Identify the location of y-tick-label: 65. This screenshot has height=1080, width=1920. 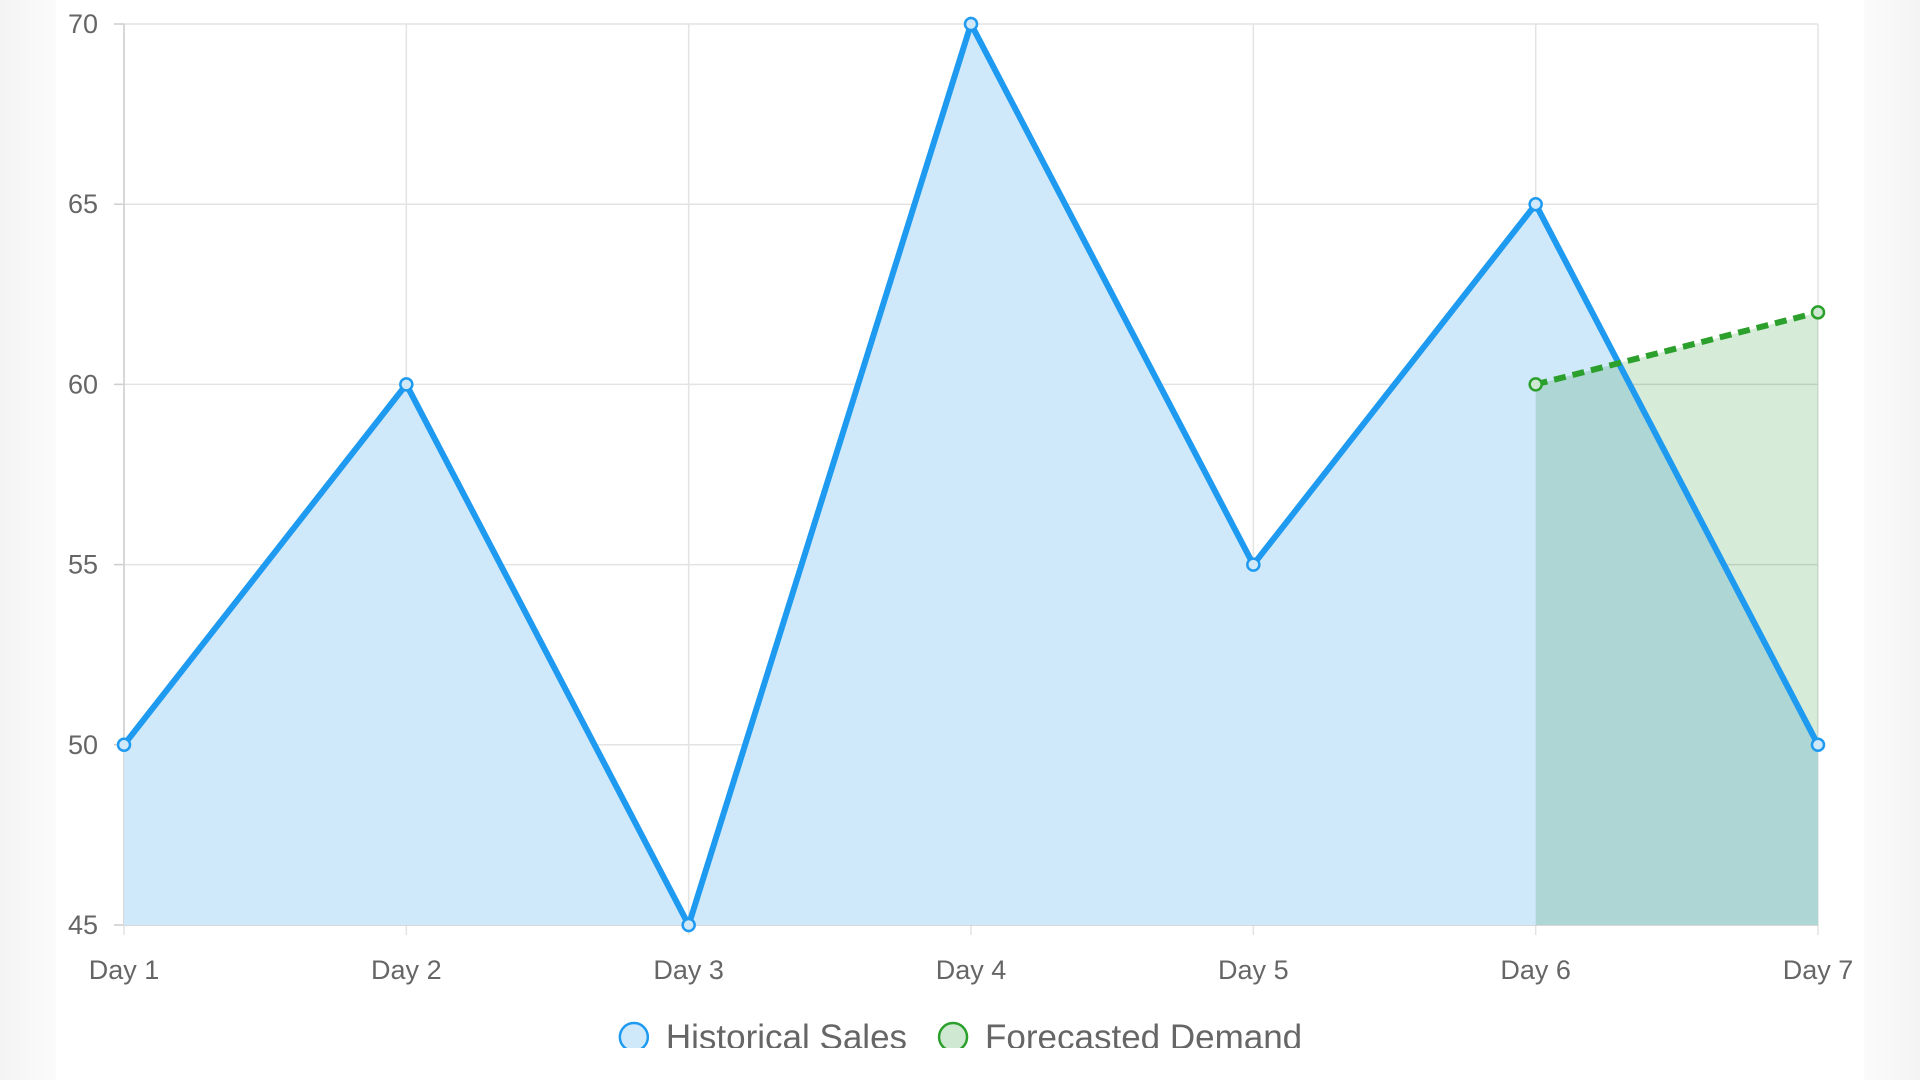
(83, 204).